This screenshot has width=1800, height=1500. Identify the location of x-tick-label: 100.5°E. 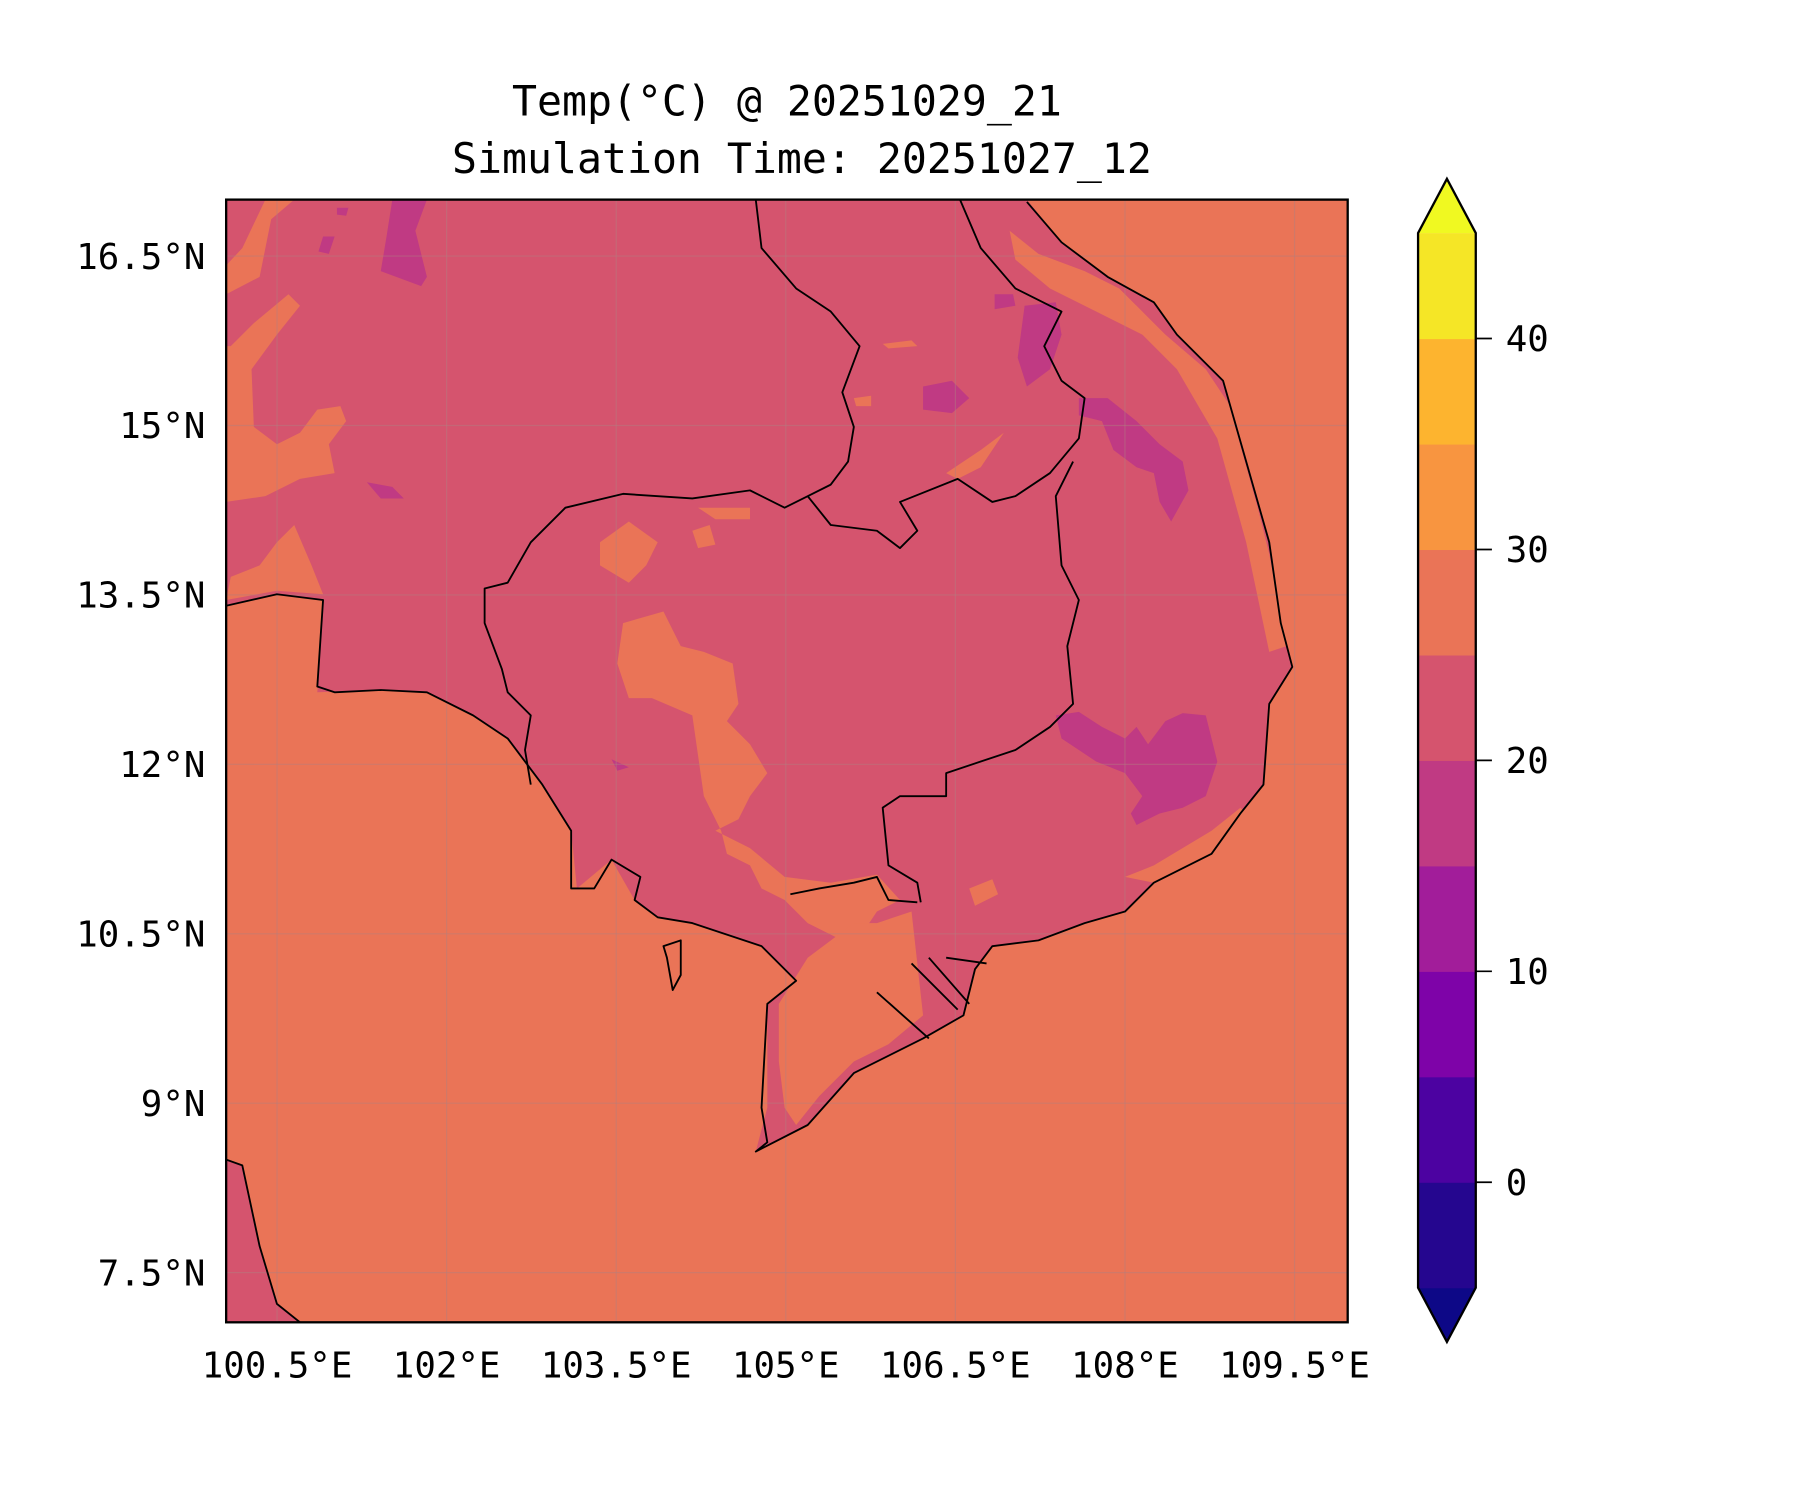
(277, 1366).